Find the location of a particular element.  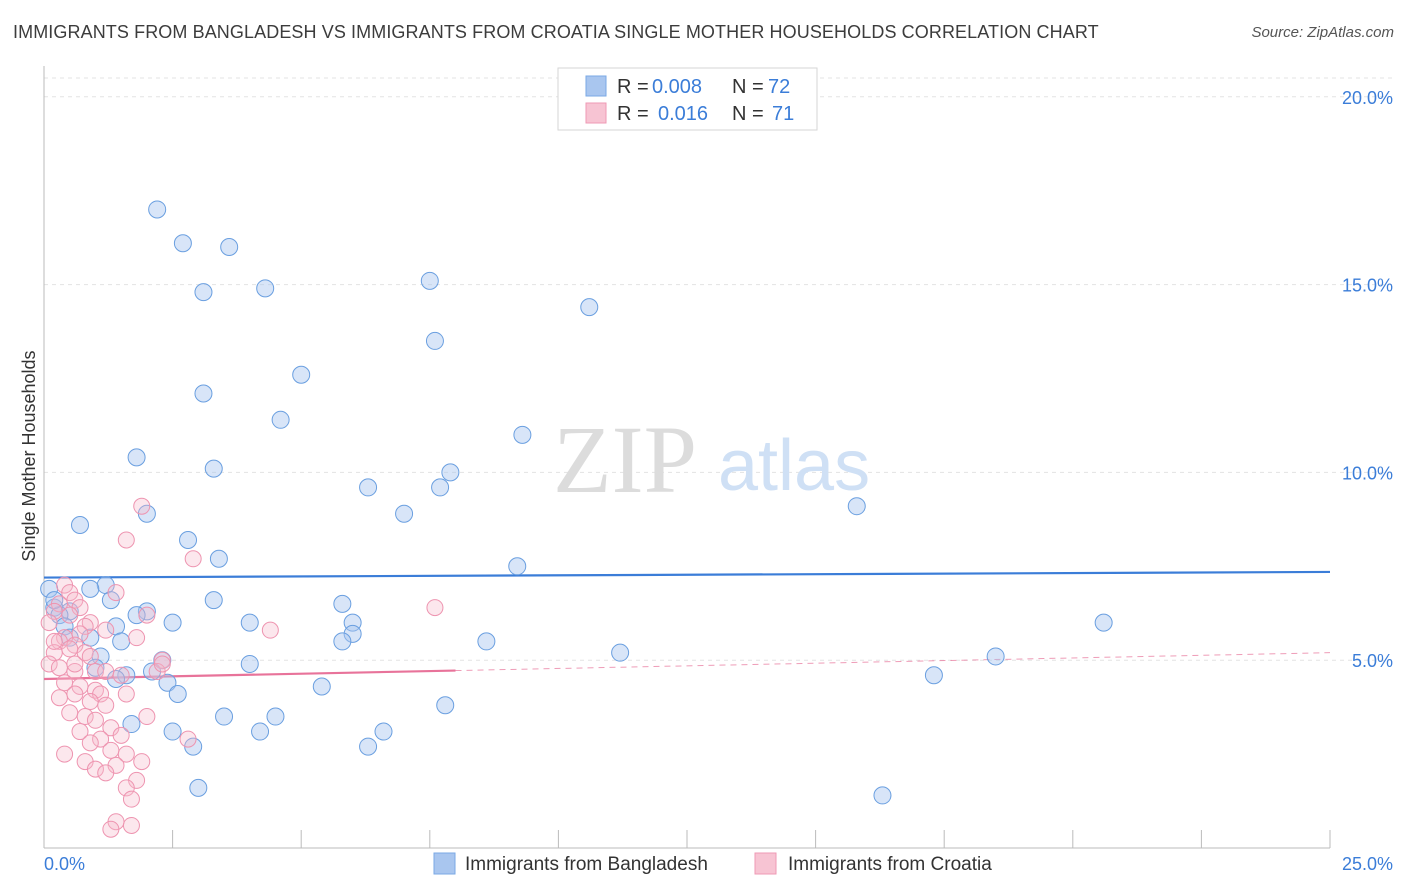

legend-n-label-1: N = is located at coordinates (748, 87).